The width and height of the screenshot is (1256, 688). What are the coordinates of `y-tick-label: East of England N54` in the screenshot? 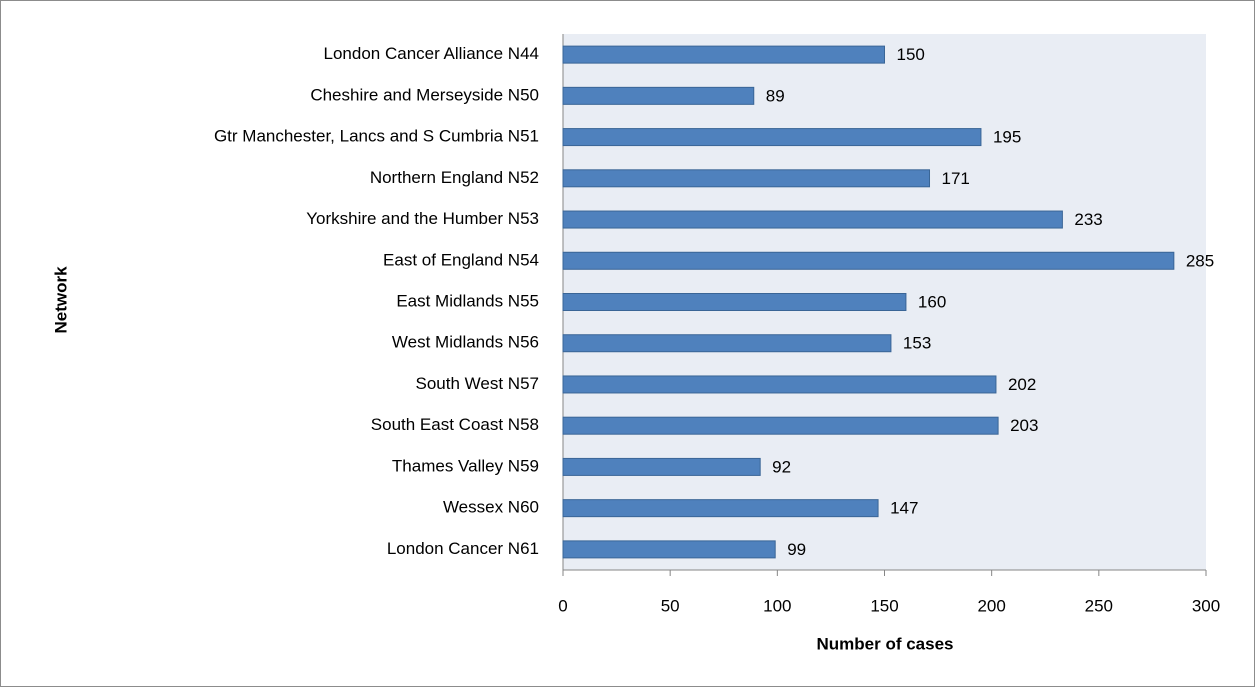 It's located at (461, 259).